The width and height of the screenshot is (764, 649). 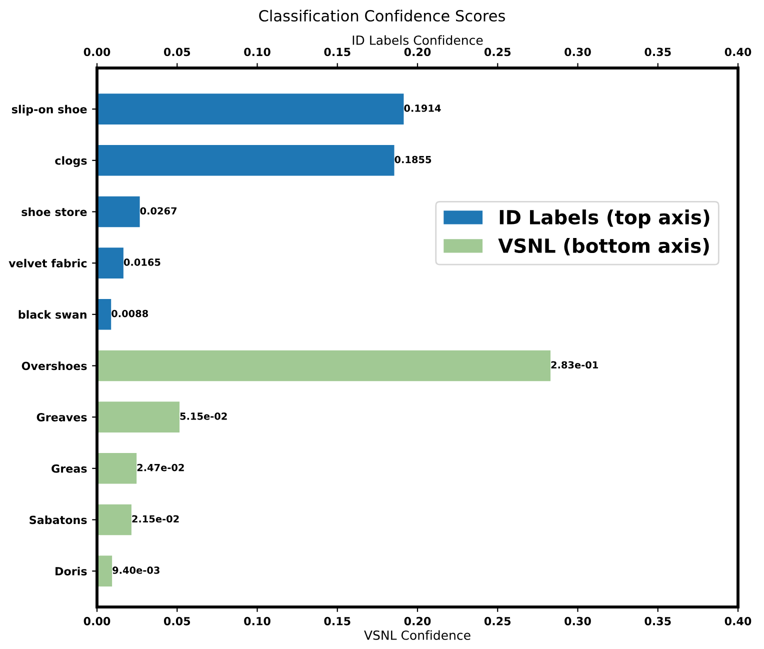 I want to click on x-tick-label: 0.05, so click(x=177, y=621).